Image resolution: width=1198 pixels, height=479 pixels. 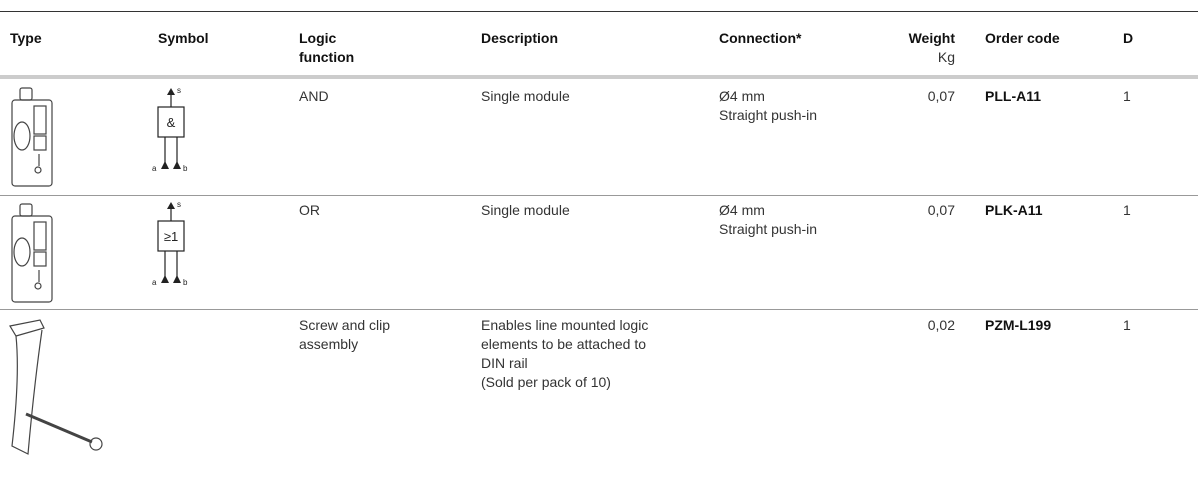 What do you see at coordinates (329, 344) in the screenshot?
I see `logic-function: assembly` at bounding box center [329, 344].